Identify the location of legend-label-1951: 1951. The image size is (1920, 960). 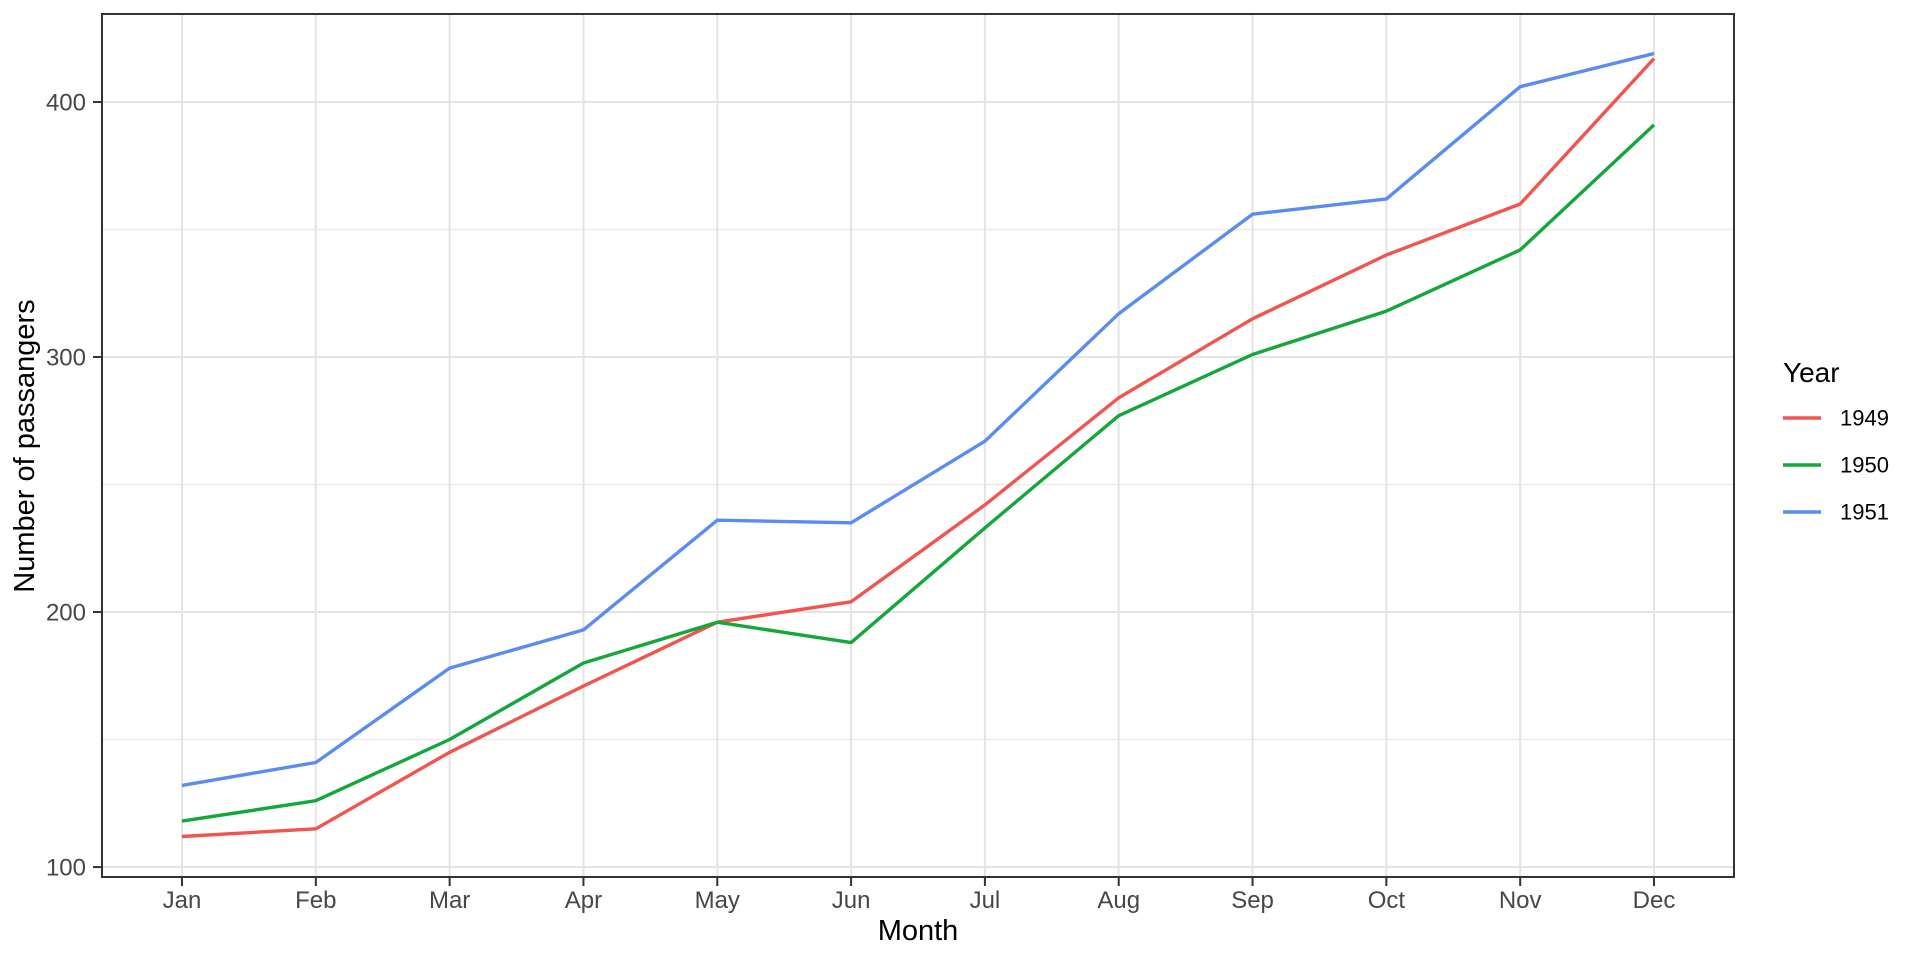
(1864, 512).